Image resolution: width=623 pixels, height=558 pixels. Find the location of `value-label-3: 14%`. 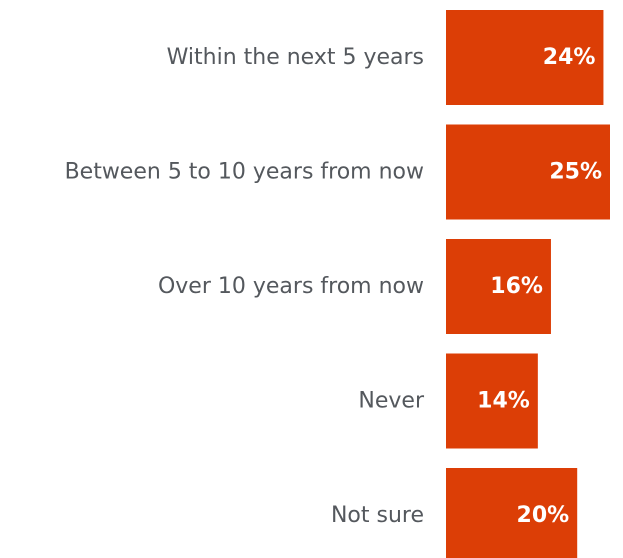

value-label-3: 14% is located at coordinates (503, 401).